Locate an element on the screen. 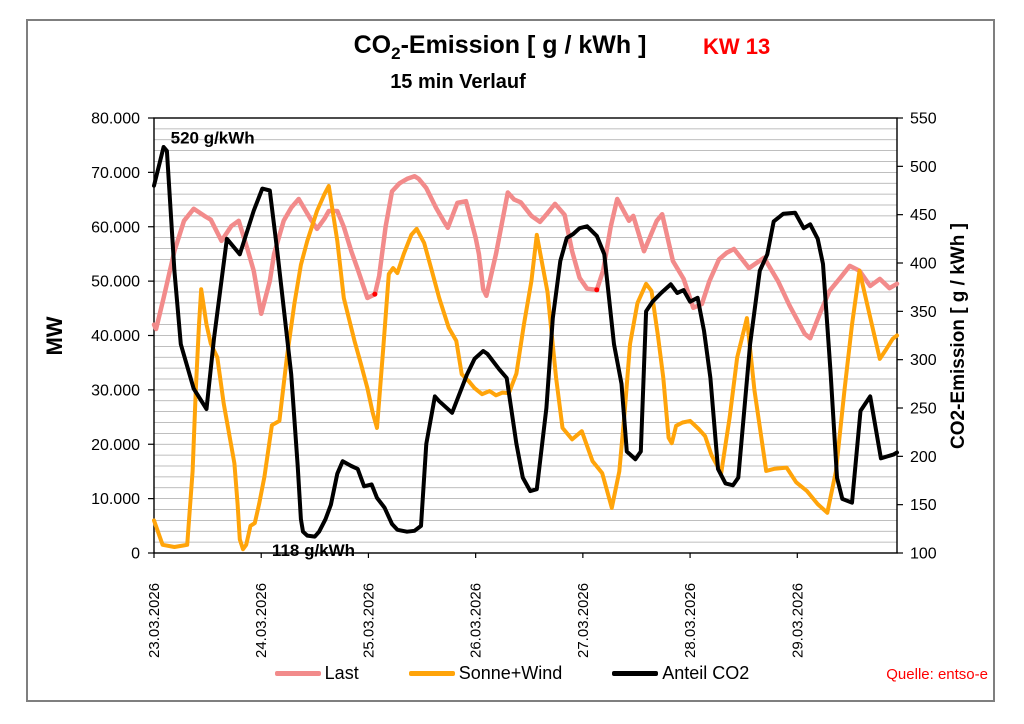 The height and width of the screenshot is (724, 1024). chart-subtitle: 15 min Verlauf is located at coordinates (458, 82).